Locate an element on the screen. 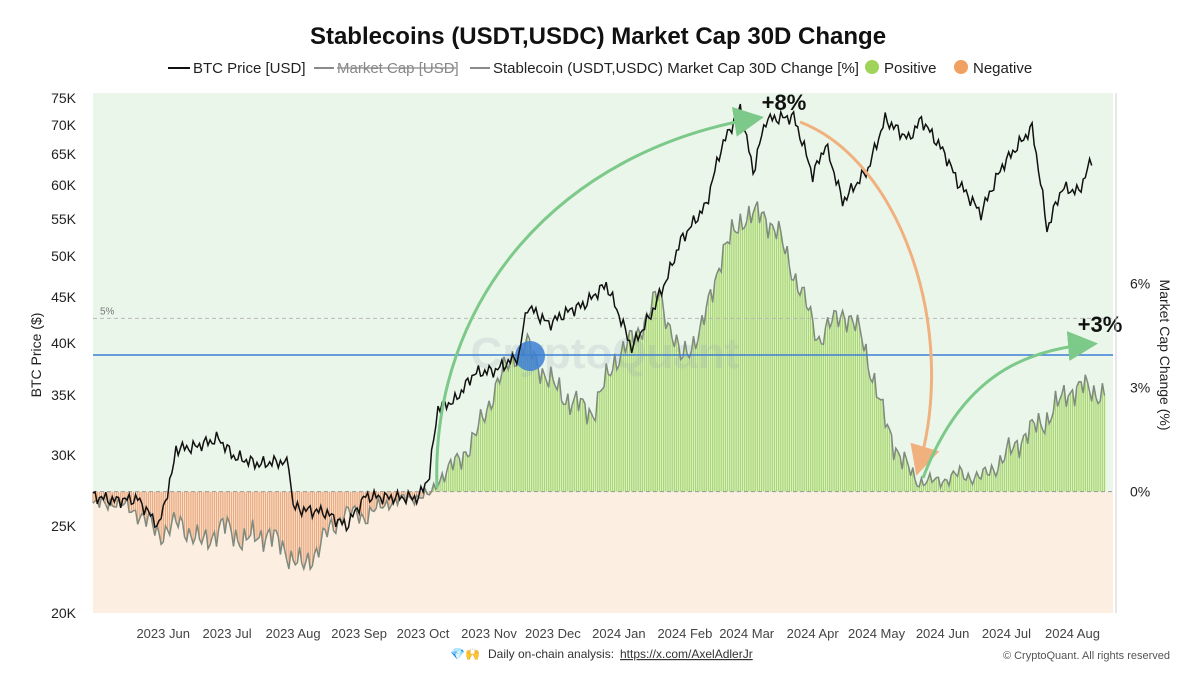 This screenshot has width=1200, height=675. x-axis-tick: 2023 Sep is located at coordinates (359, 633).